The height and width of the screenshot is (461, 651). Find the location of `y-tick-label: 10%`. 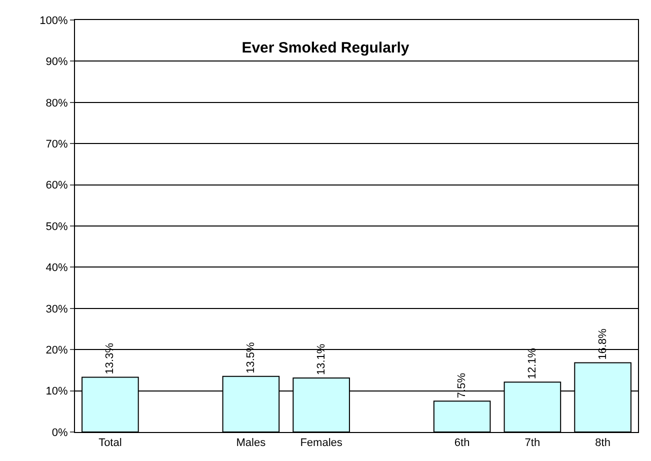

y-tick-label: 10% is located at coordinates (57, 392).